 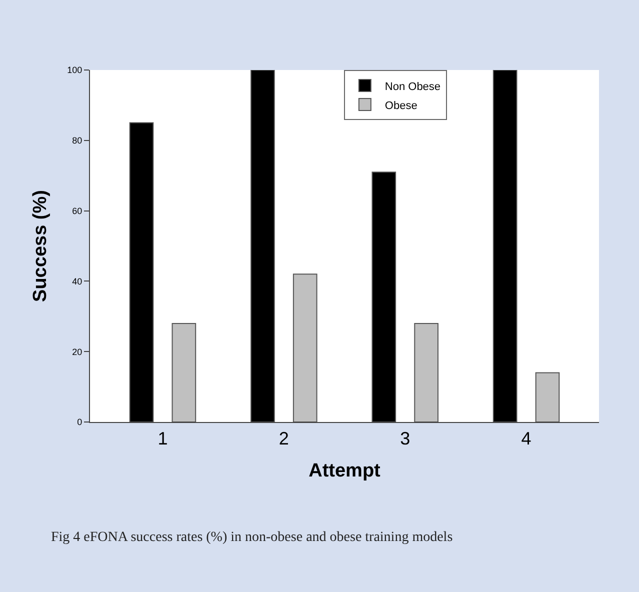 What do you see at coordinates (163, 438) in the screenshot?
I see `x-tick-label: 1` at bounding box center [163, 438].